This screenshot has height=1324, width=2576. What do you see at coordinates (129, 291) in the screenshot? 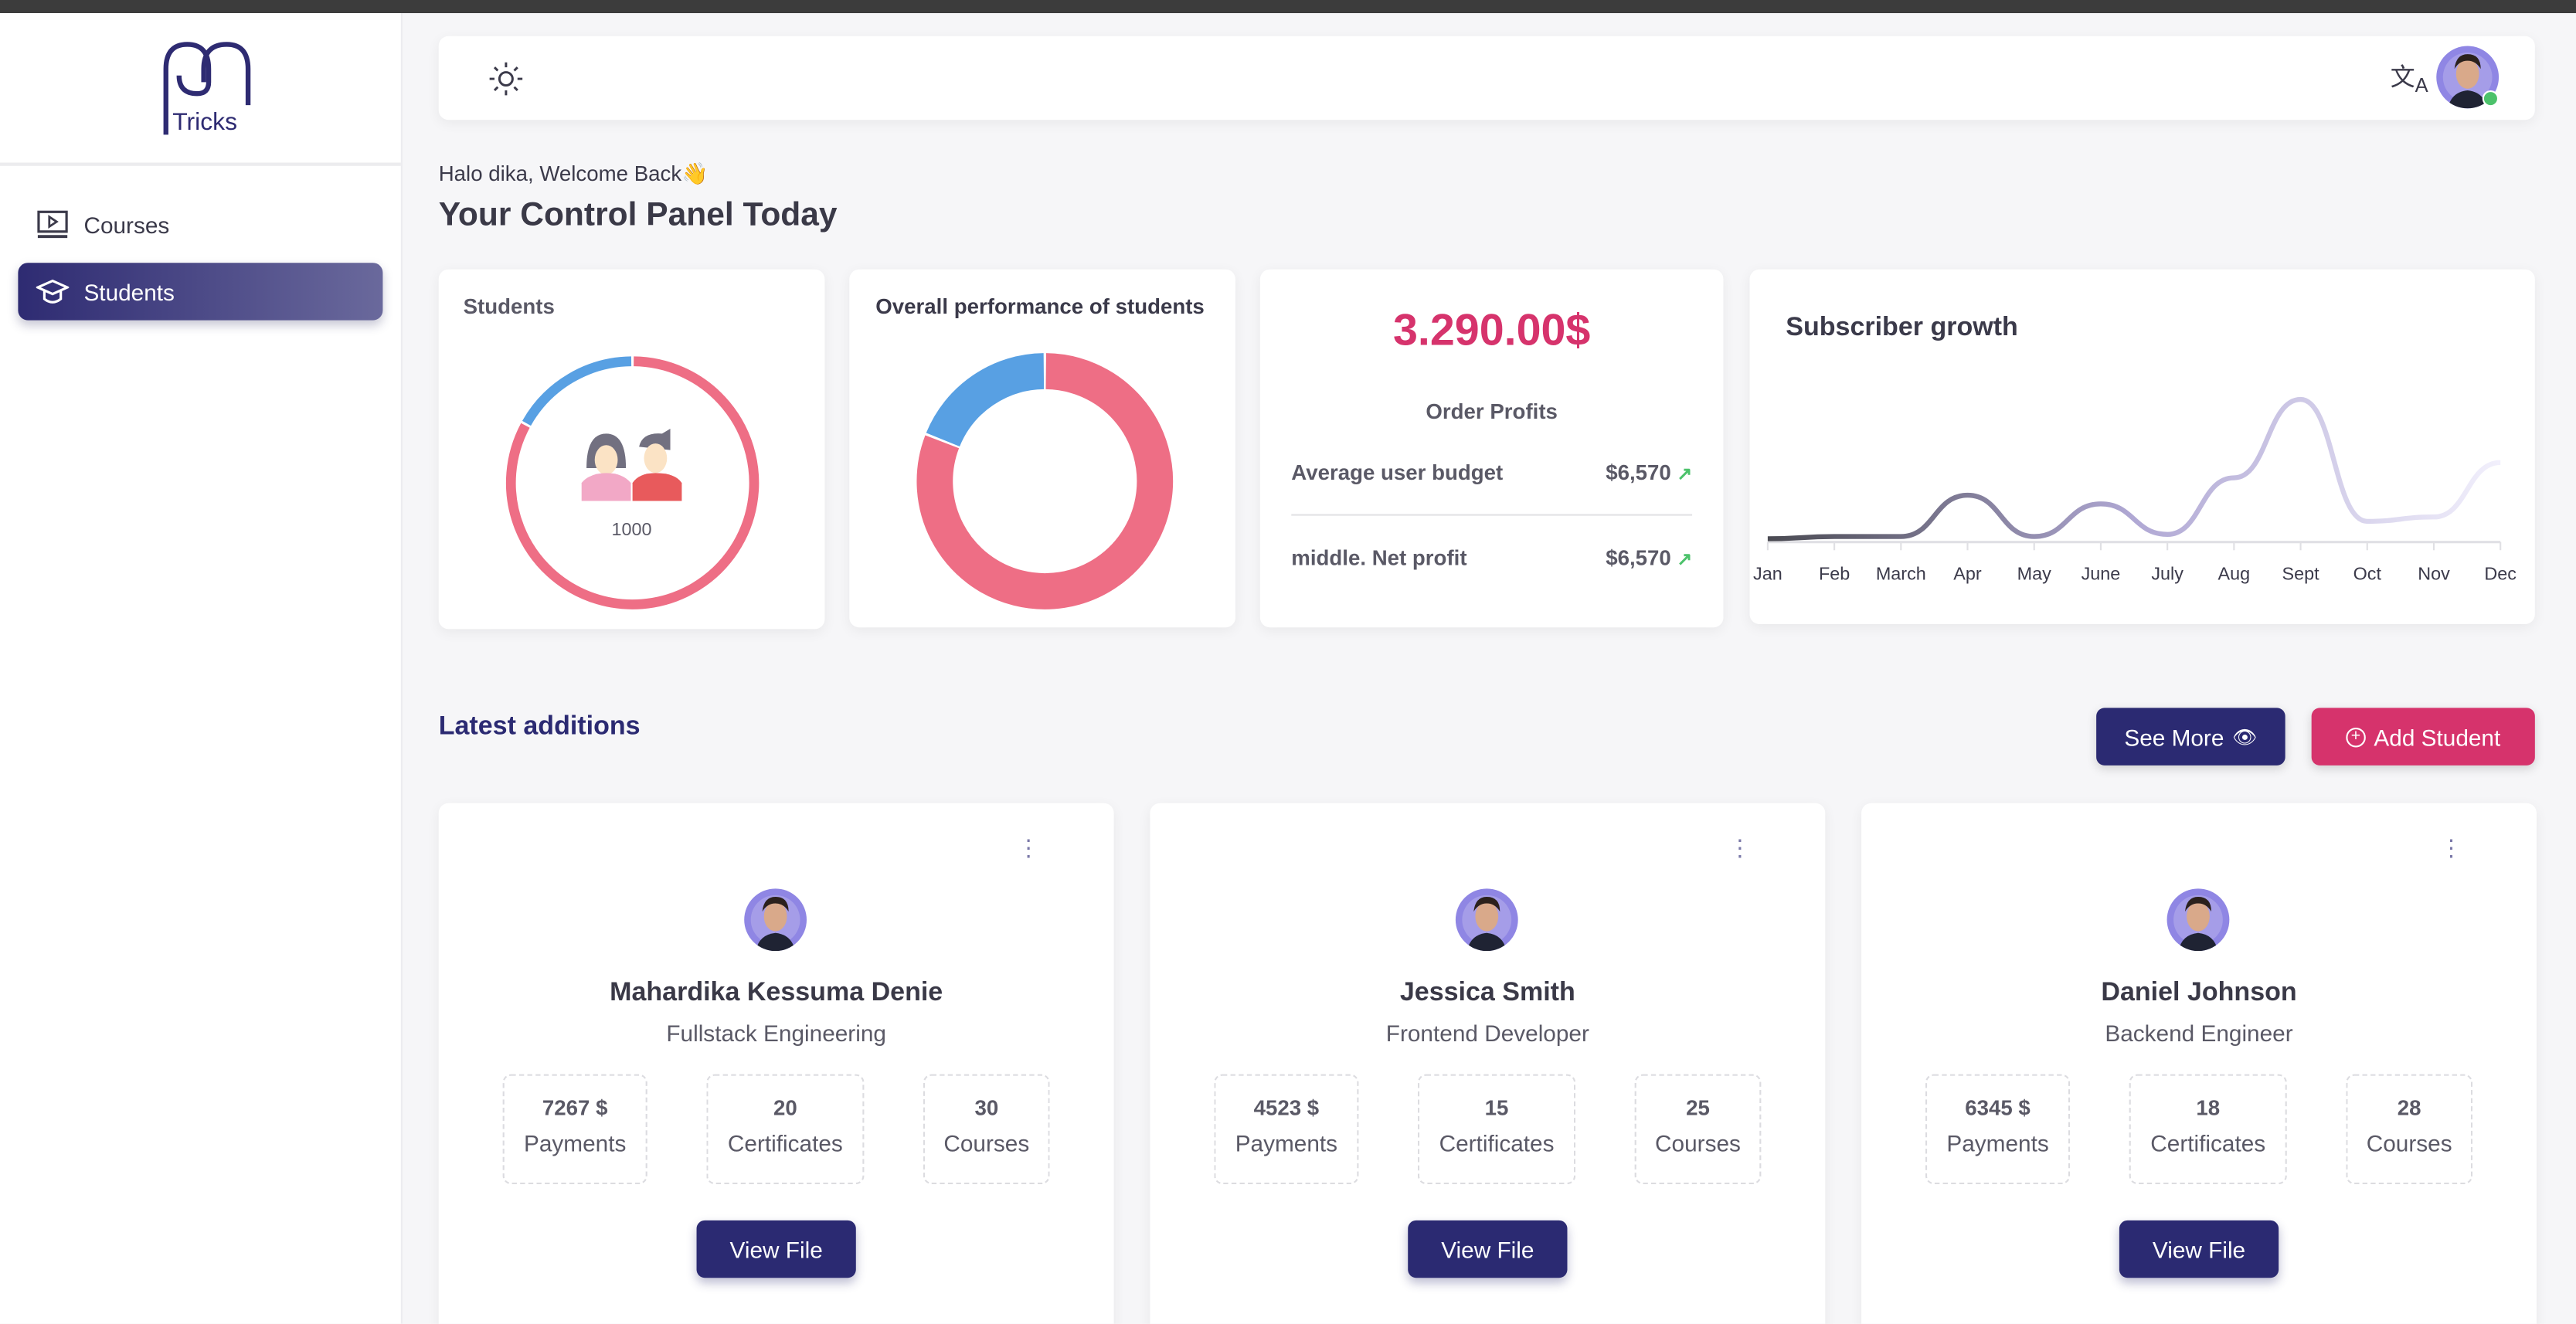
I see `sidebar-item-label: Students` at bounding box center [129, 291].